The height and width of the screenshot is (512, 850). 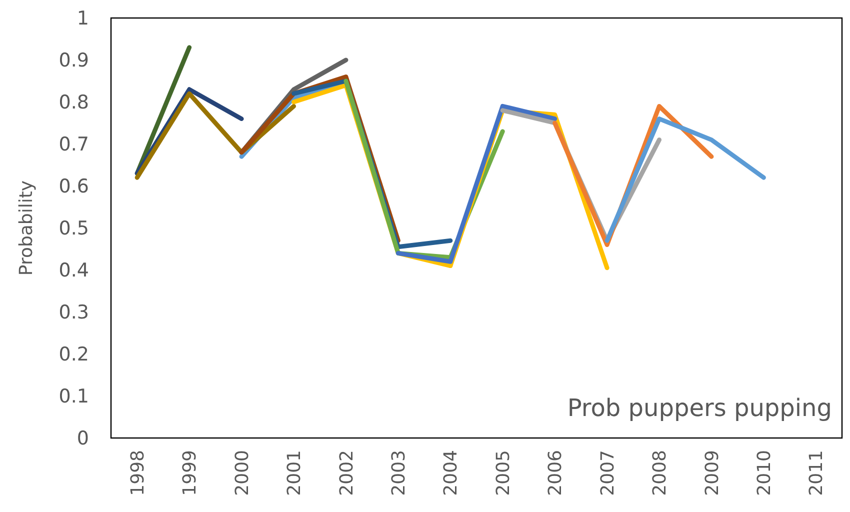 I want to click on x-tick-label: 2002, so click(x=347, y=473).